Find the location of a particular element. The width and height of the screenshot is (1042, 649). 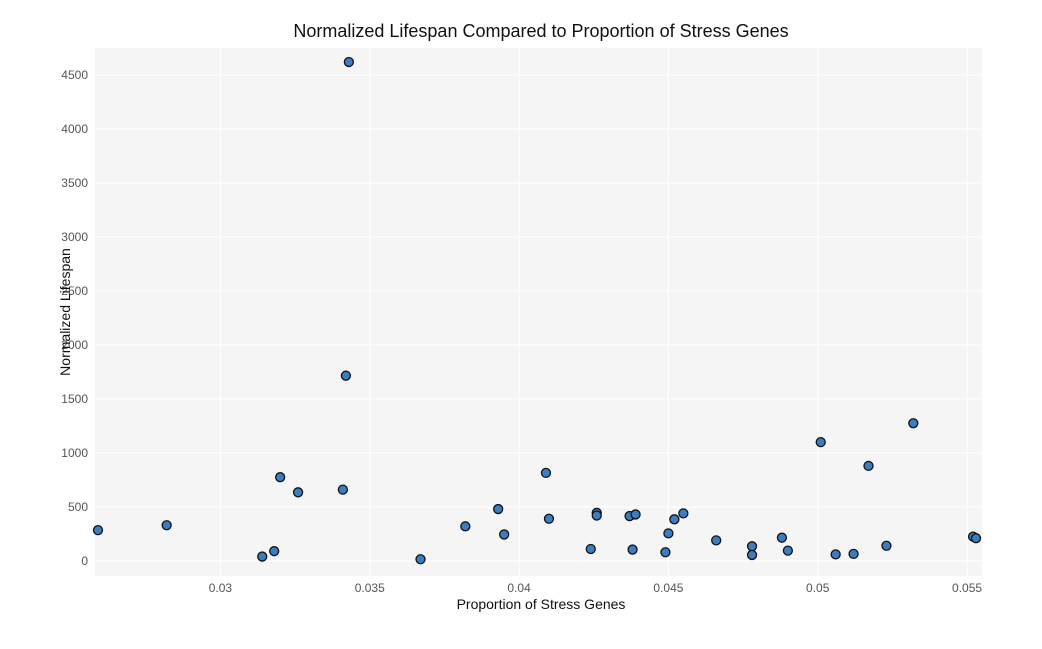

y-tick-label: 1500 is located at coordinates (74, 399).